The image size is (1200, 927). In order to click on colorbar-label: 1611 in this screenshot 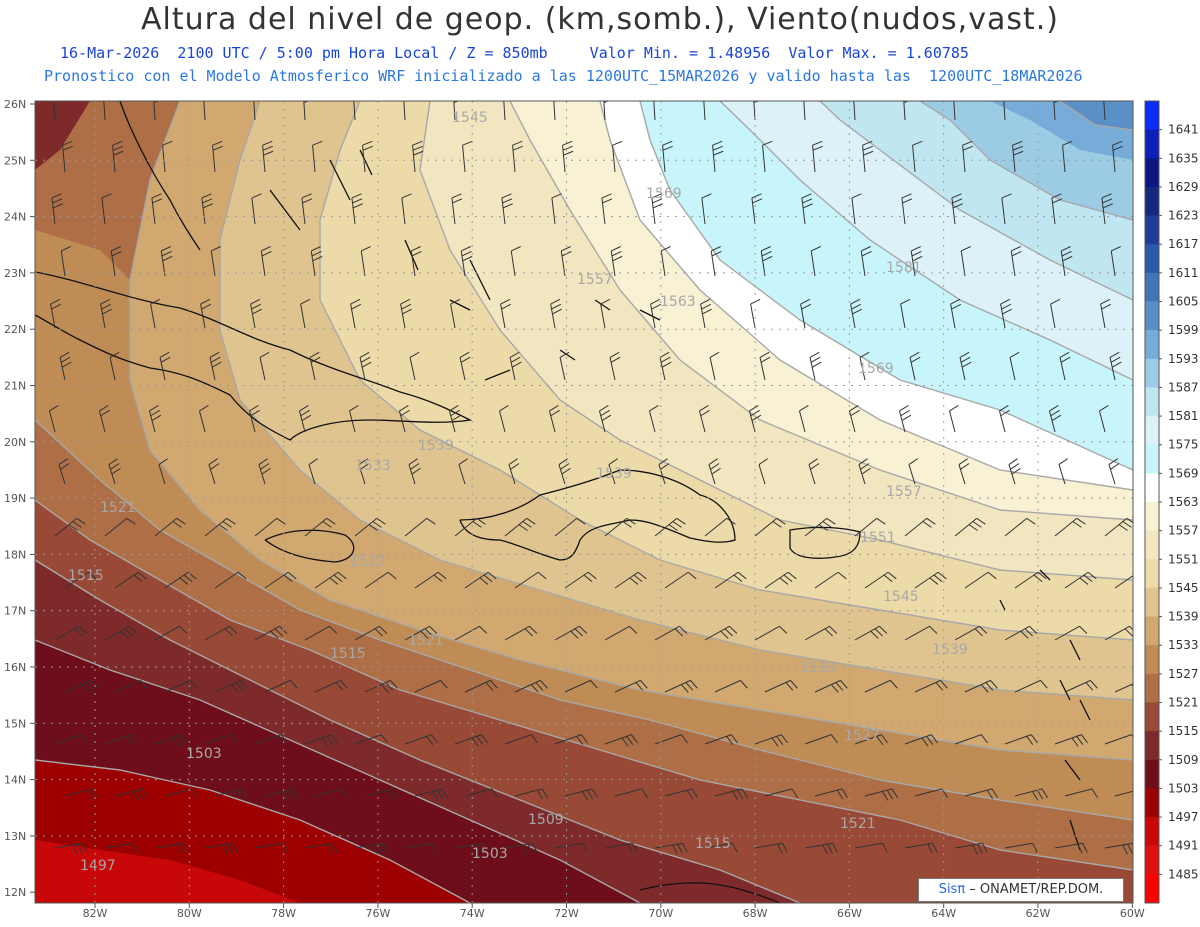, I will do `click(1183, 273)`.